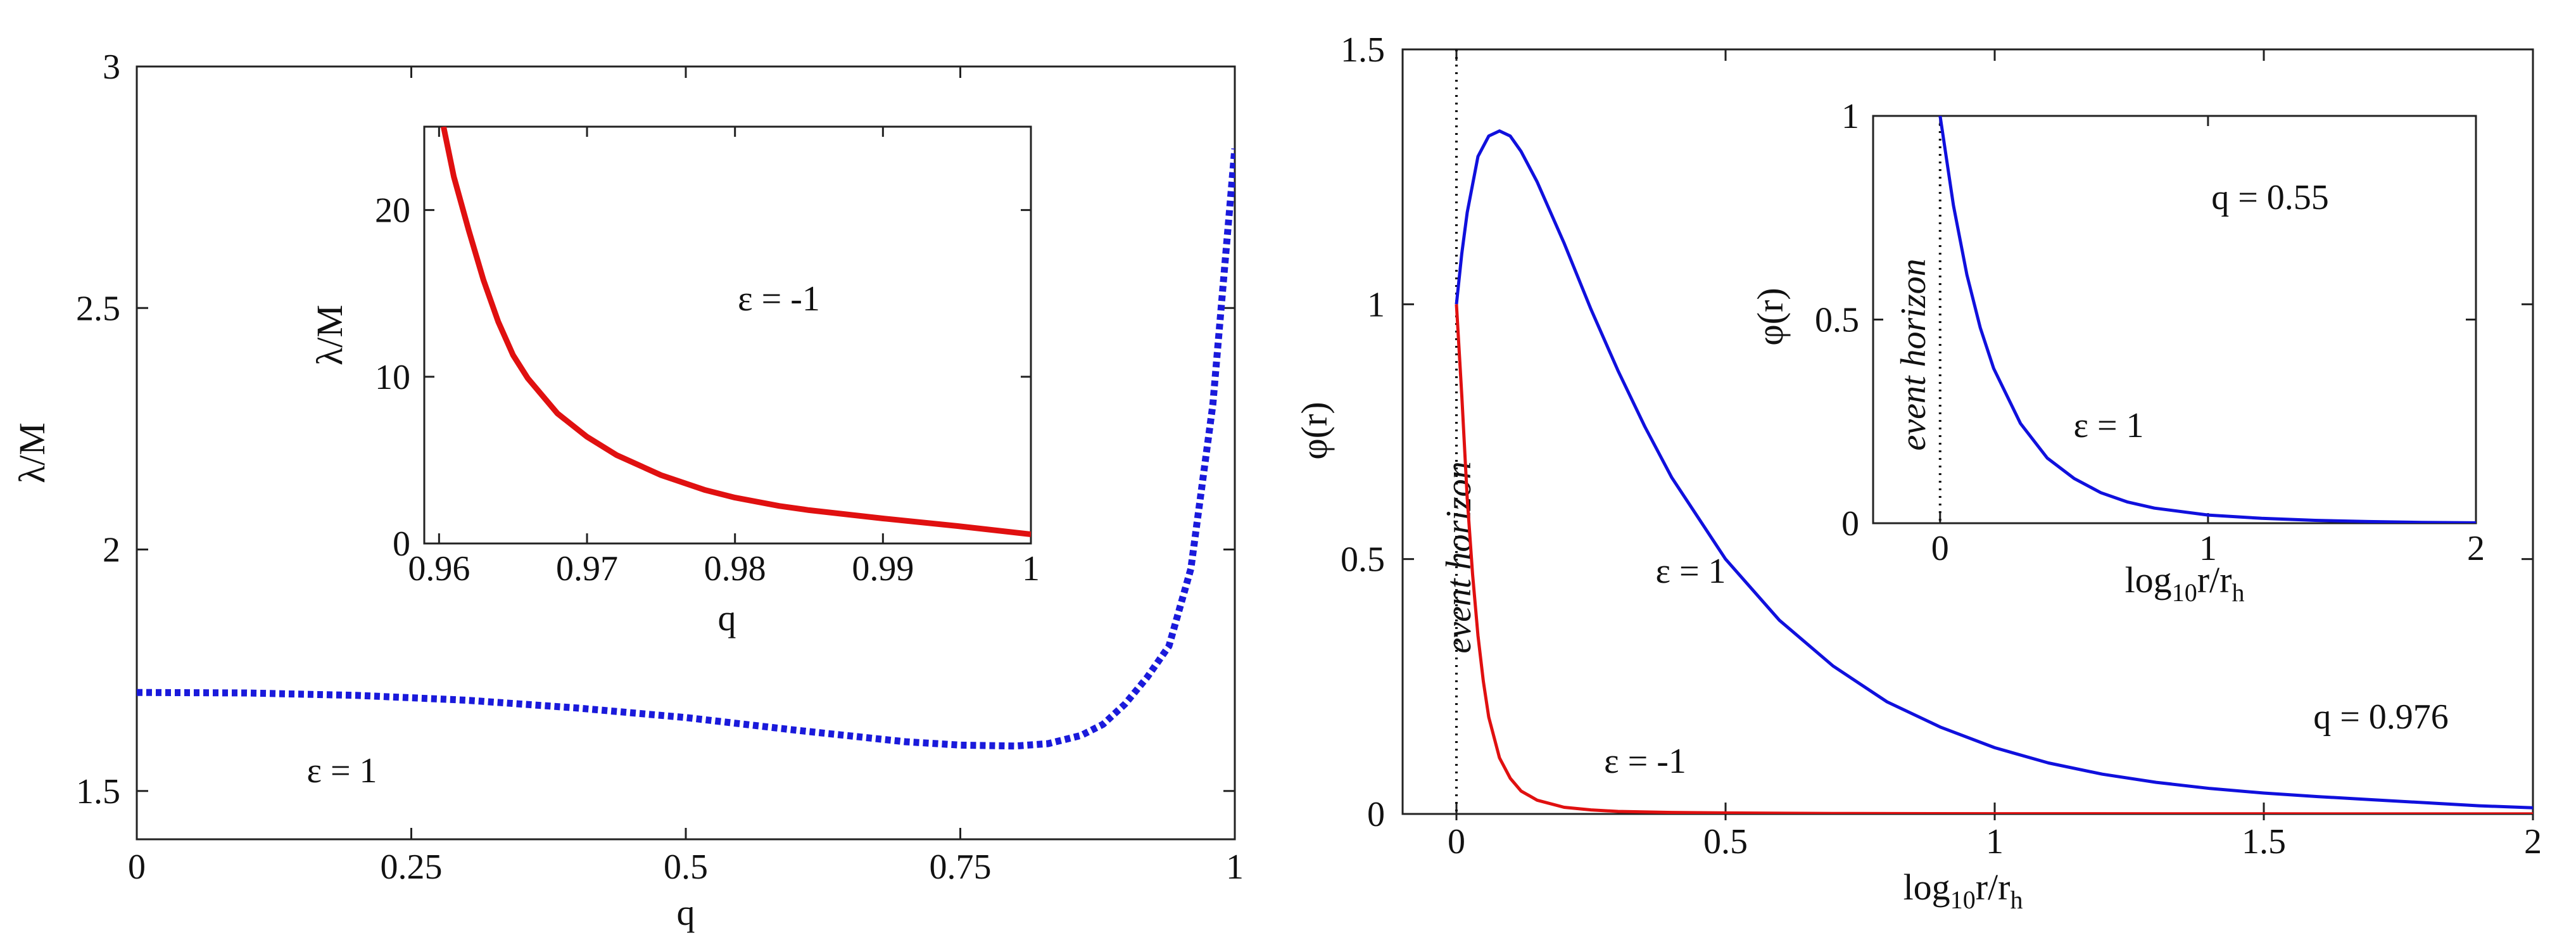 The image size is (2576, 940). I want to click on y-tick-label: 3, so click(111, 67).